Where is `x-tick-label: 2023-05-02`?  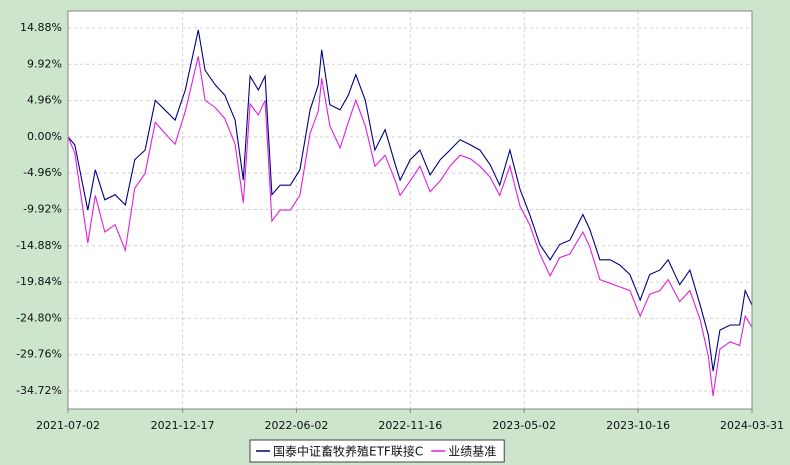 x-tick-label: 2023-05-02 is located at coordinates (524, 425).